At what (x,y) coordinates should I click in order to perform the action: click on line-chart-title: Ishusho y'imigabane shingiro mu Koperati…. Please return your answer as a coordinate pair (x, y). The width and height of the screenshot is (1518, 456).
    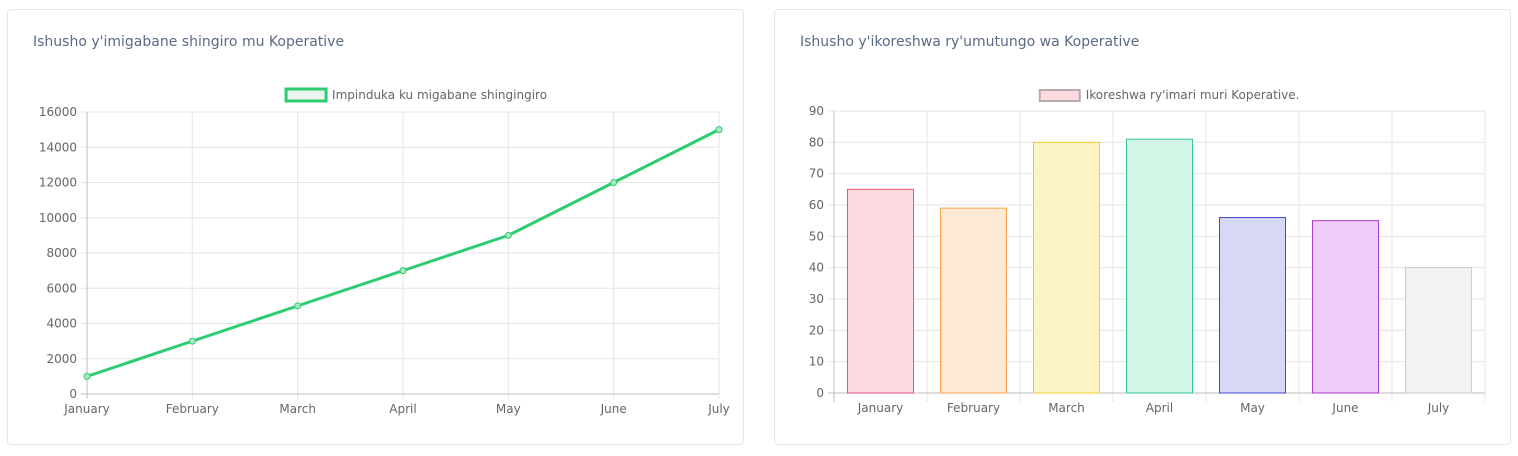
    Looking at the image, I should click on (189, 42).